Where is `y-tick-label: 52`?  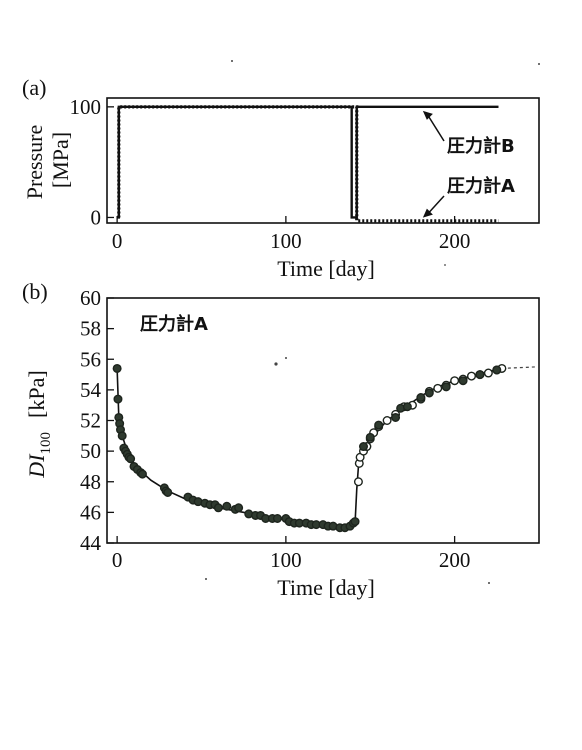 y-tick-label: 52 is located at coordinates (90, 421).